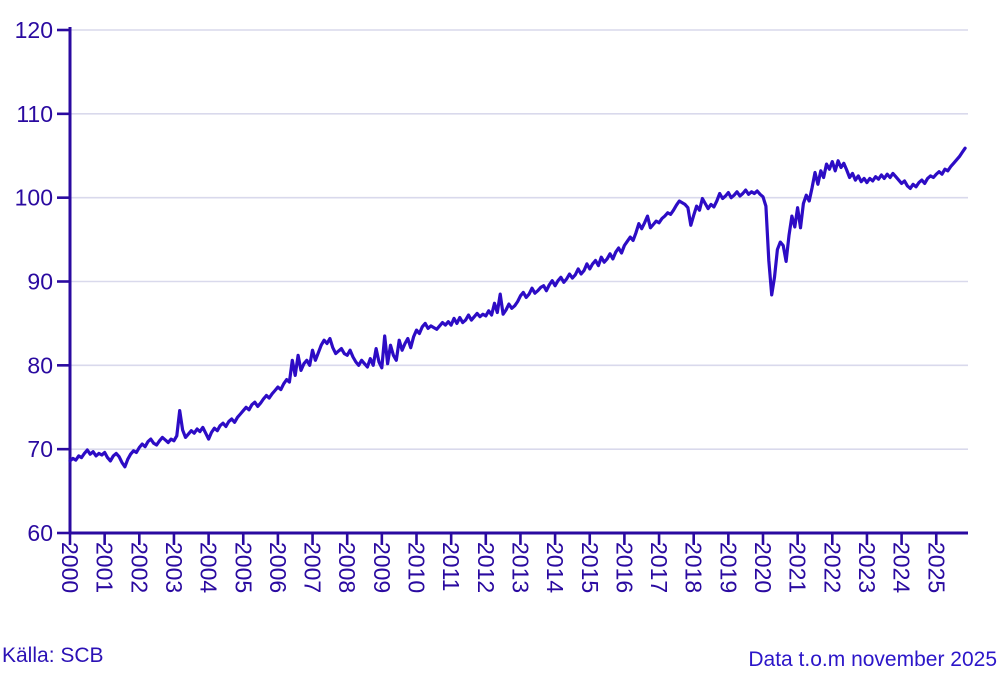 The width and height of the screenshot is (1001, 675). What do you see at coordinates (520, 567) in the screenshot?
I see `x-tick-label: 2013` at bounding box center [520, 567].